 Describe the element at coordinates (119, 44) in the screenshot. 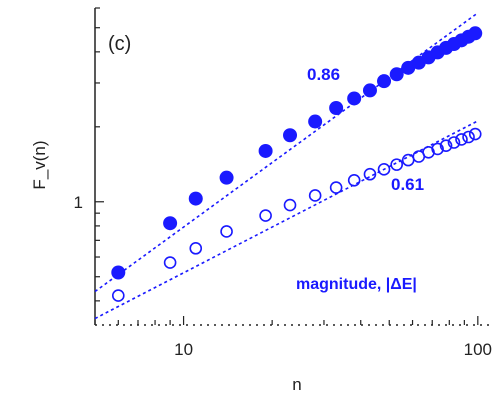

I see `panel-label: (c)` at that location.